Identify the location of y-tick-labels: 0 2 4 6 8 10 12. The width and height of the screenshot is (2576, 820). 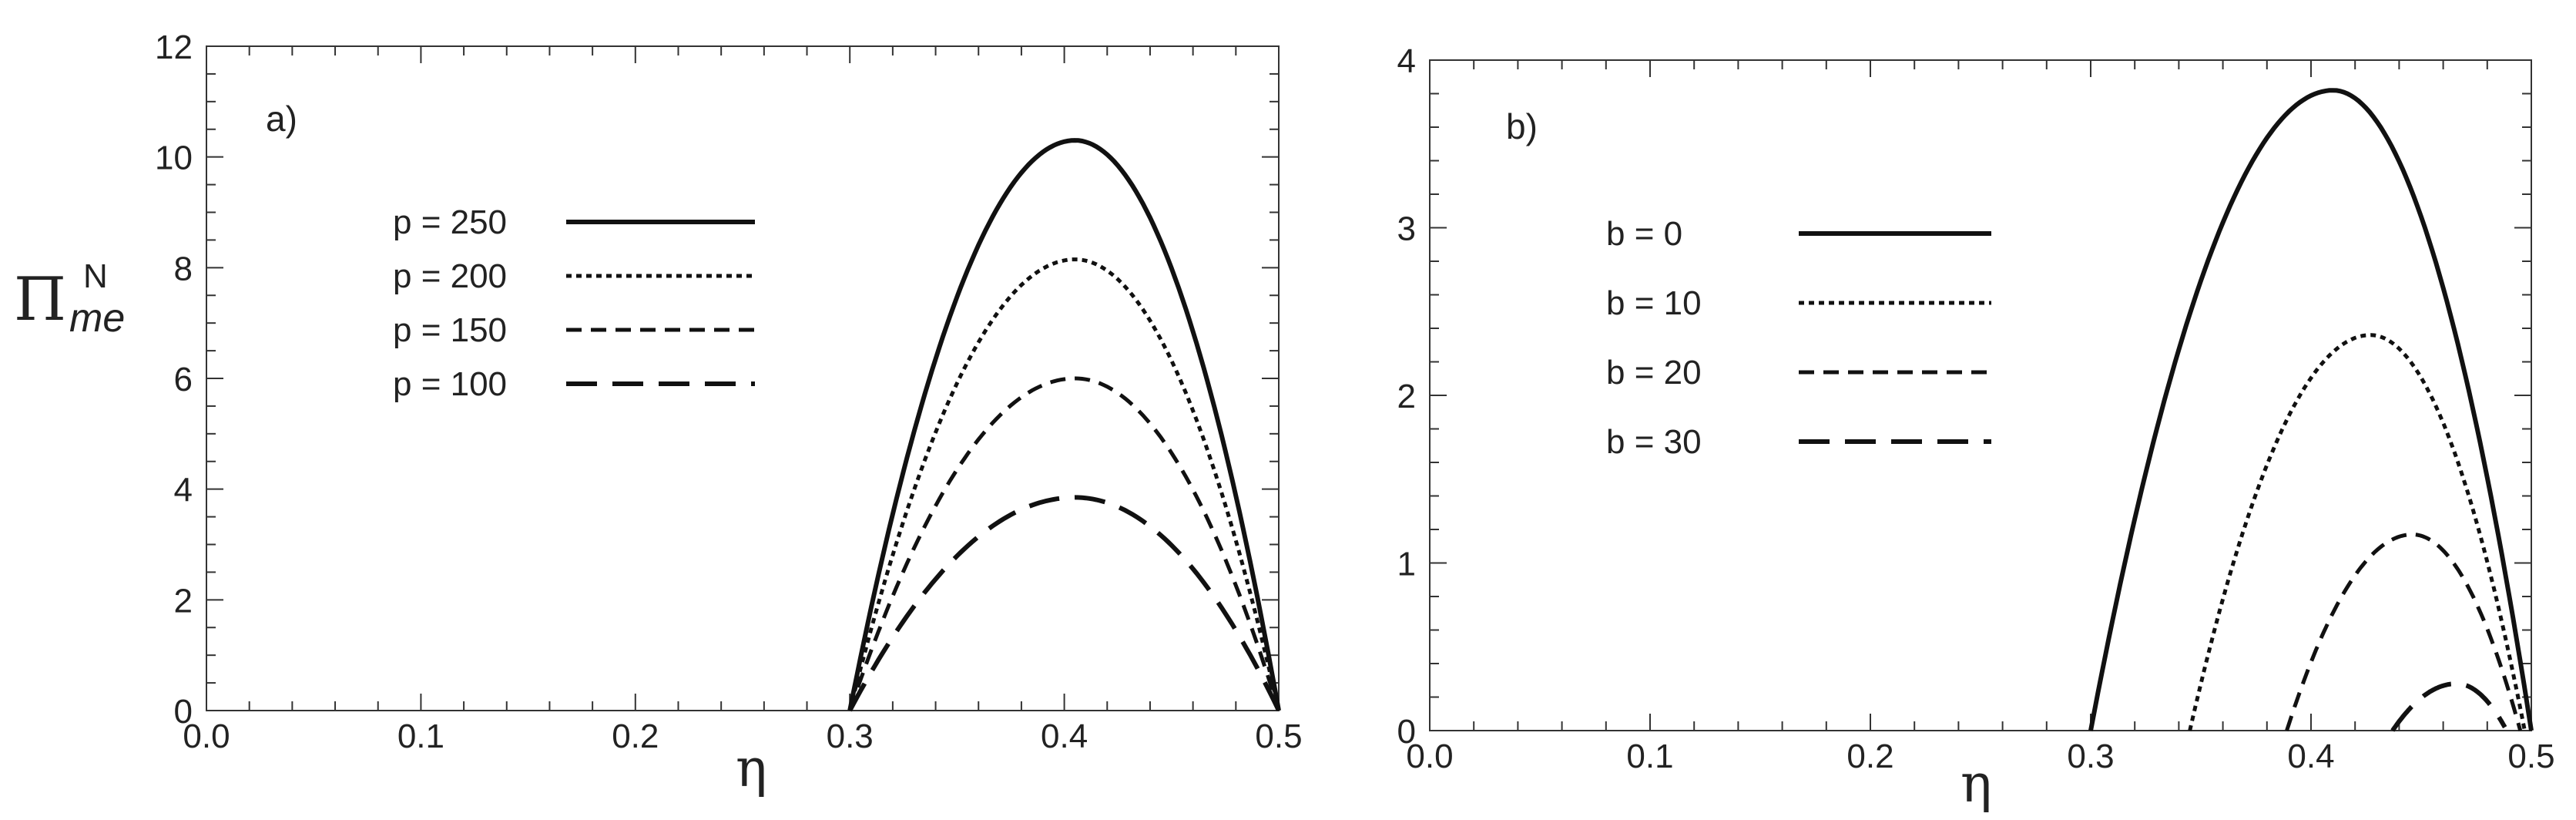
(174, 380).